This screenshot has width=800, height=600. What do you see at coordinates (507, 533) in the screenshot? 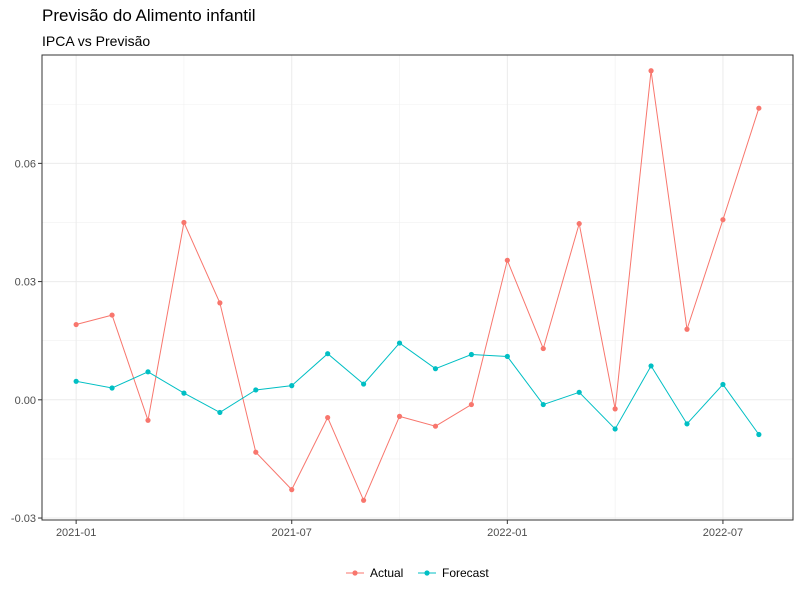
I see `x-tick-label: 2022-01` at bounding box center [507, 533].